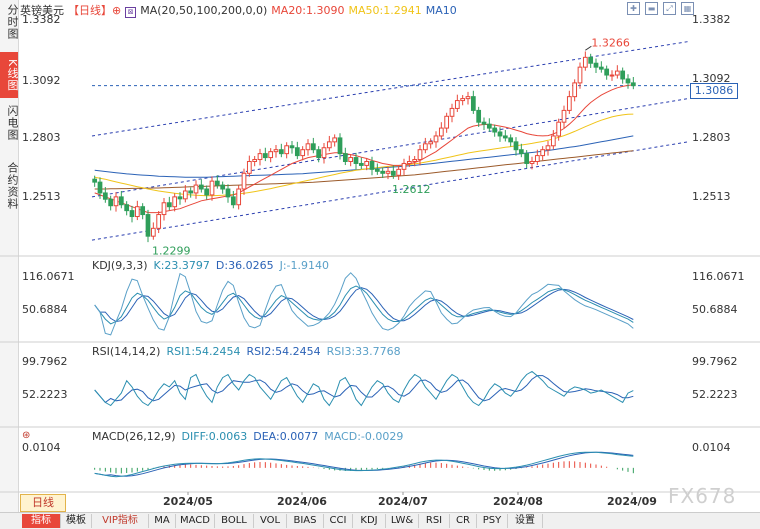 Image resolution: width=760 pixels, height=529 pixels. I want to click on indicator-tab: CR, so click(463, 521).